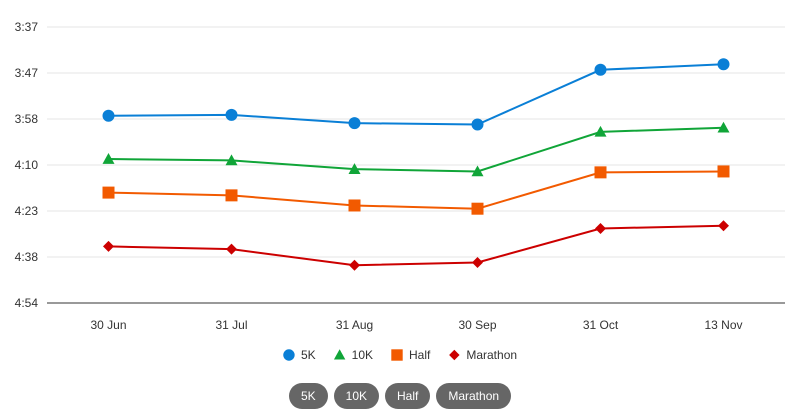 The height and width of the screenshot is (419, 800). Describe the element at coordinates (723, 325) in the screenshot. I see `x-tick-label: 13 Nov` at that location.